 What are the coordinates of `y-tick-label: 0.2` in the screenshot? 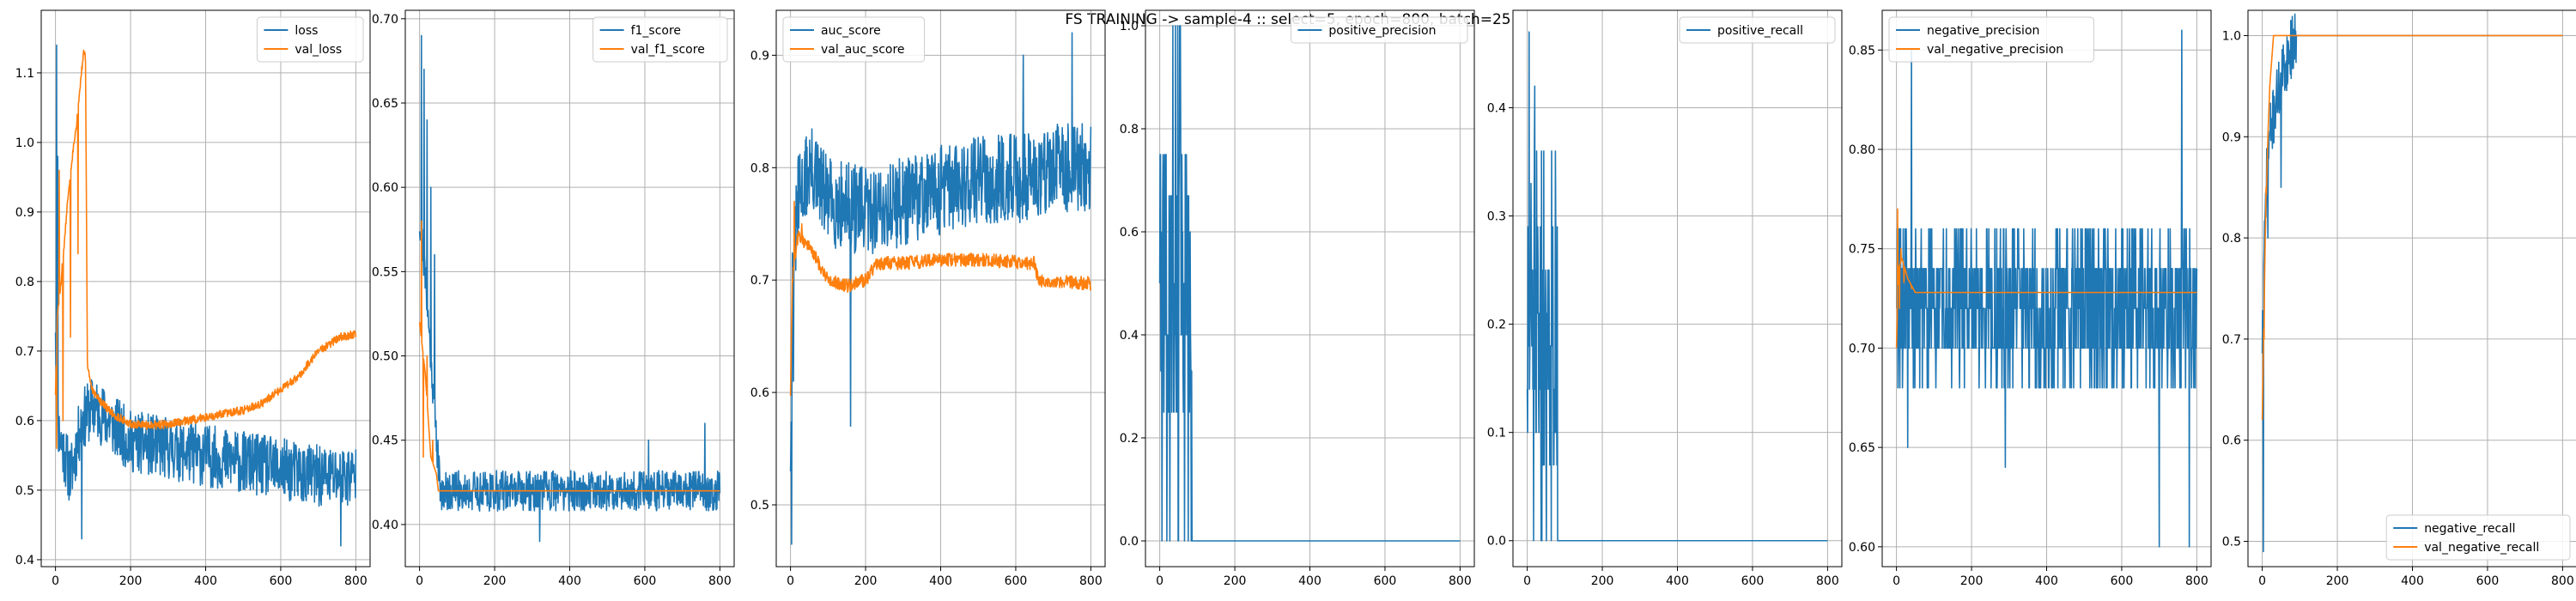 It's located at (1129, 439).